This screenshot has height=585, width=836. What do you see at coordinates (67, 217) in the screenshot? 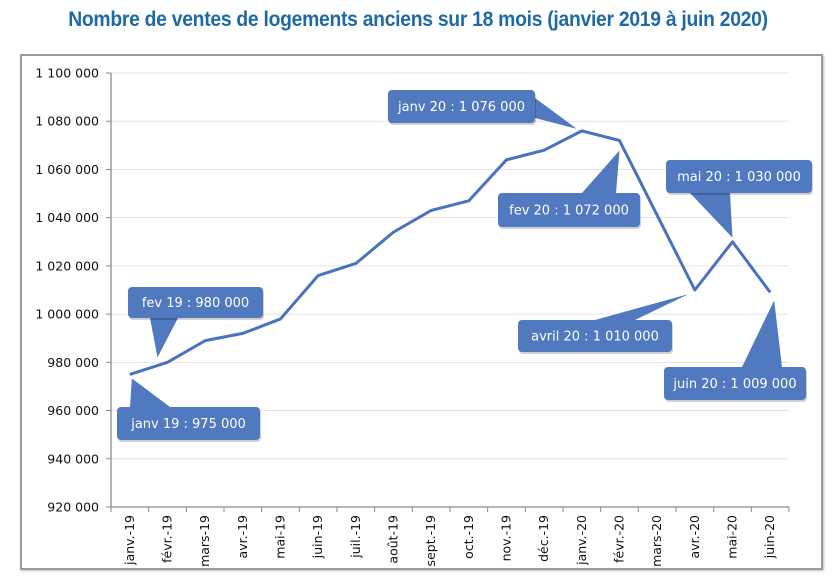
I see `y-tick-label: 1 040 000` at bounding box center [67, 217].